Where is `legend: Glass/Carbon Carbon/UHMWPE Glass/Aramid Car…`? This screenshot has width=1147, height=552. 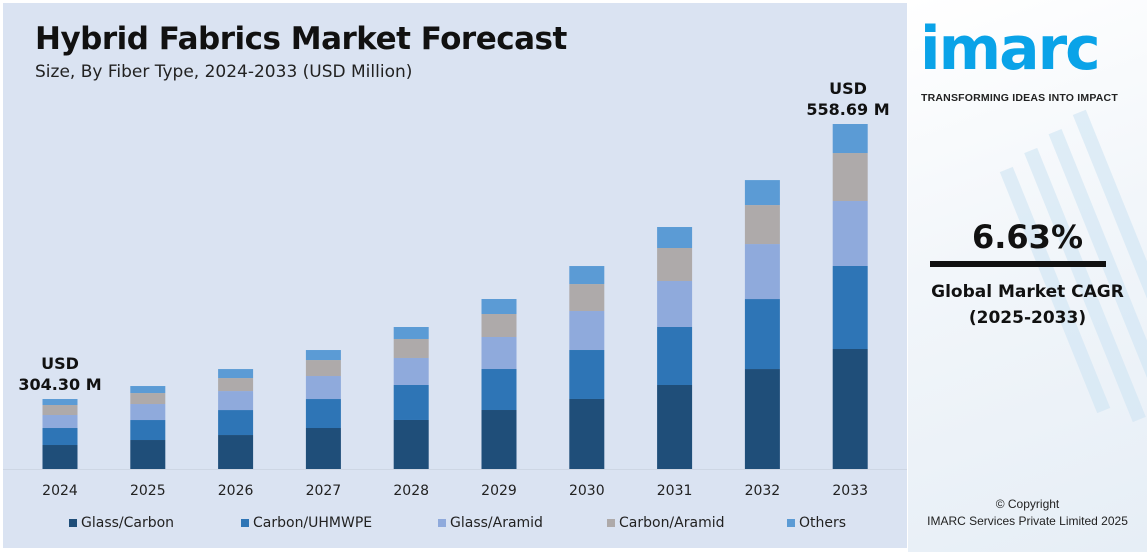
legend: Glass/Carbon Carbon/UHMWPE Glass/Aramid Car… is located at coordinates (455, 525).